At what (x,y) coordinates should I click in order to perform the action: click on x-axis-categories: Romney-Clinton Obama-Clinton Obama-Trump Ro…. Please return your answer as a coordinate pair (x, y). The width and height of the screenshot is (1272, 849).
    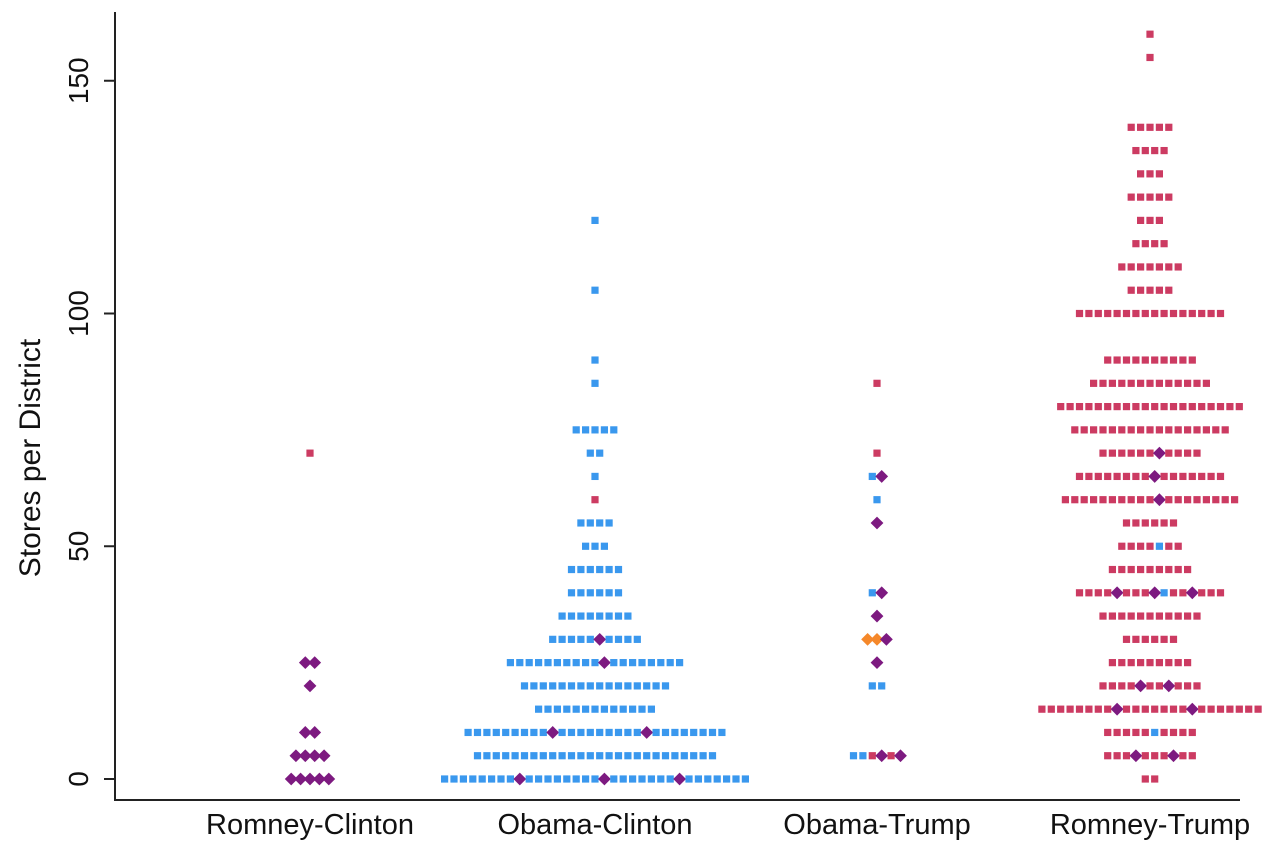
    Looking at the image, I should click on (728, 825).